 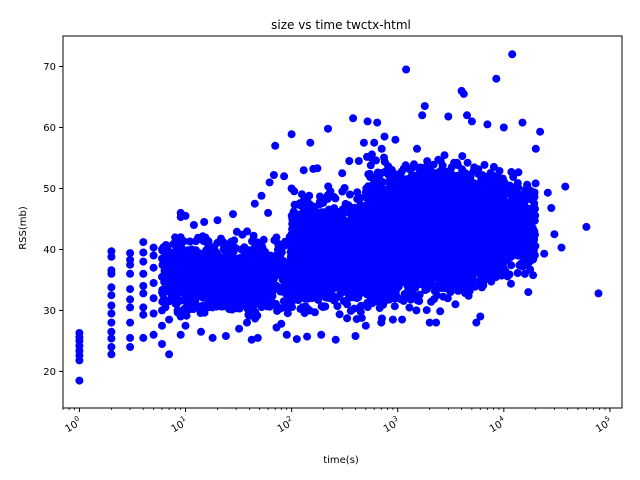 What do you see at coordinates (341, 25) in the screenshot?
I see `chart-title: size vs time twctx-html` at bounding box center [341, 25].